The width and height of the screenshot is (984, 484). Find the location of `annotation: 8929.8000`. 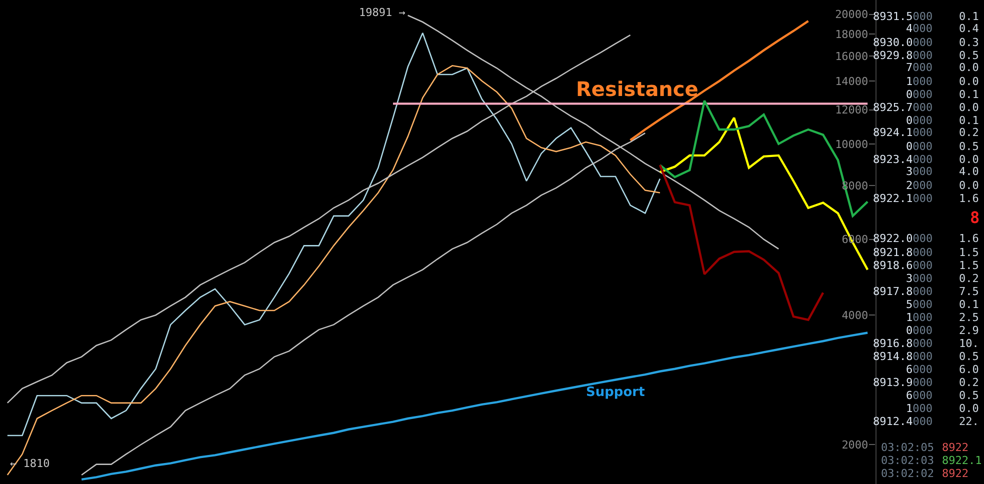

annotation: 8929.8000 is located at coordinates (903, 55).